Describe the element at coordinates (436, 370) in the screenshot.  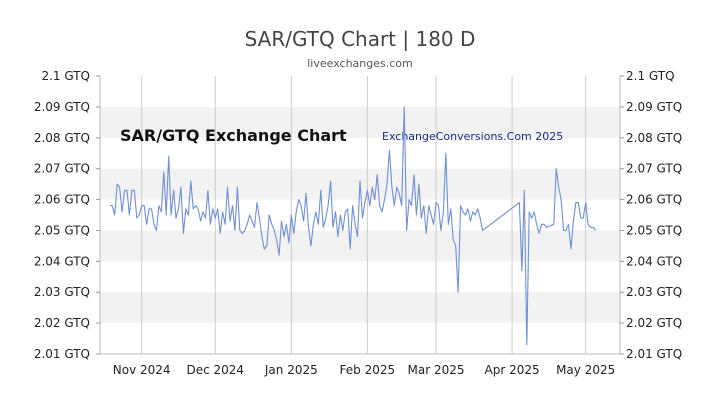
I see `x-tick-label: Mar 2025` at that location.